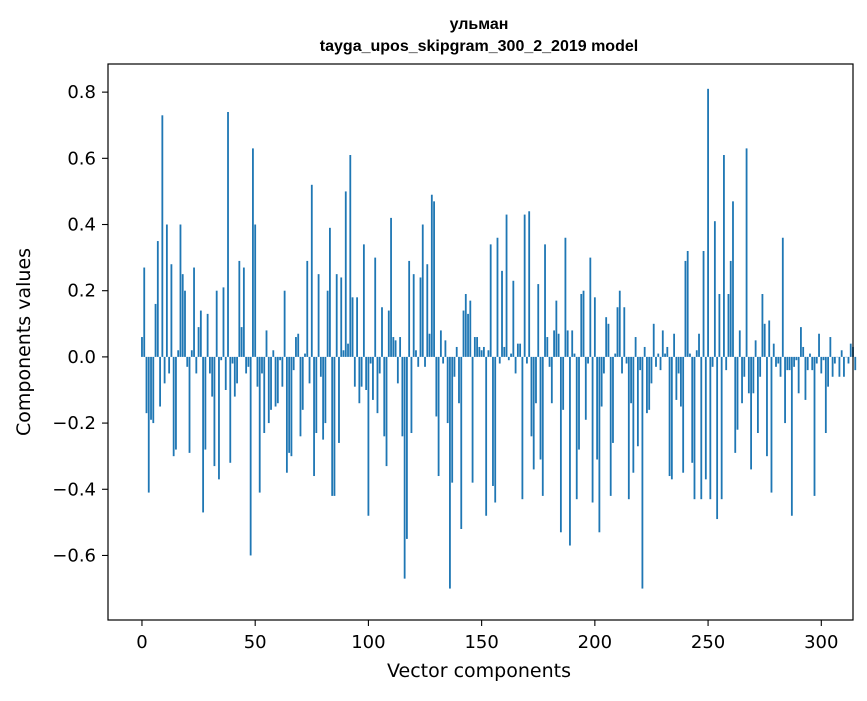 Image resolution: width=867 pixels, height=701 pixels. Describe the element at coordinates (479, 24) in the screenshot. I see `chart-title-line1: ульман` at that location.